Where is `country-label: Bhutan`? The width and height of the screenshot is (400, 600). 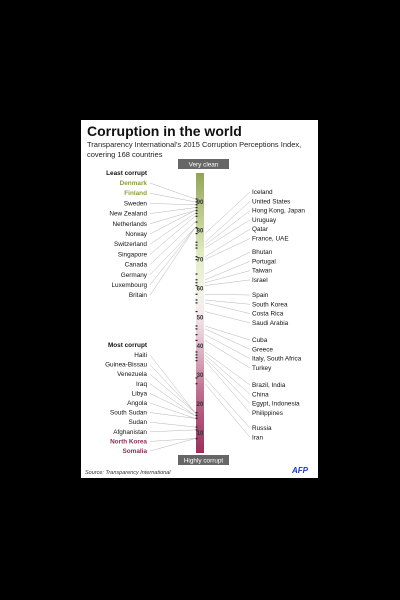
country-label: Bhutan is located at coordinates (262, 252).